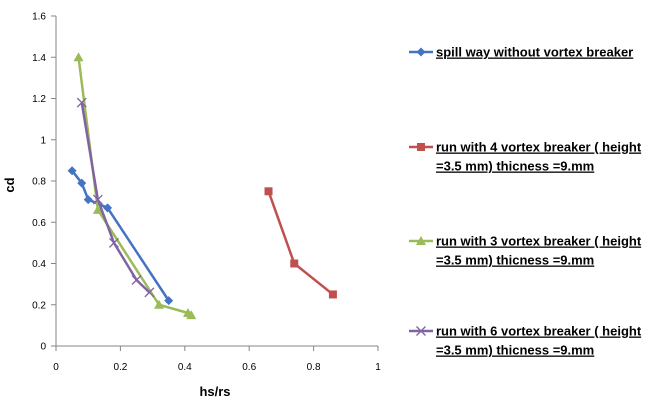  I want to click on x-tick-label: 0.6, so click(249, 367).